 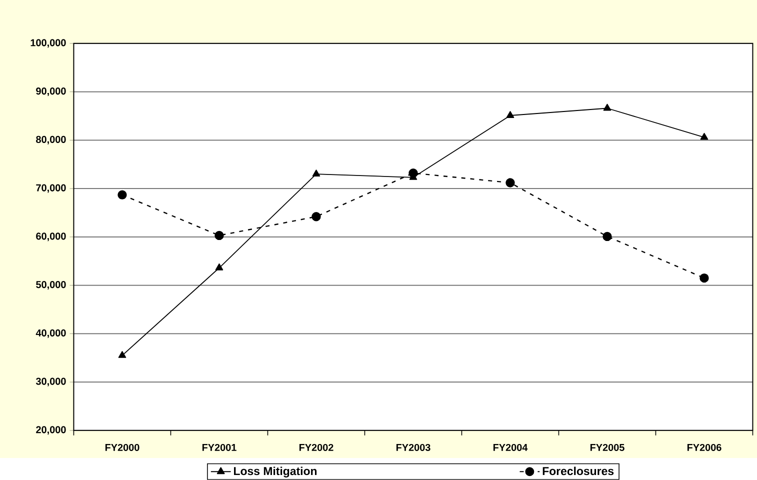 What do you see at coordinates (48, 43) in the screenshot?
I see `y-tick-label: 100,000` at bounding box center [48, 43].